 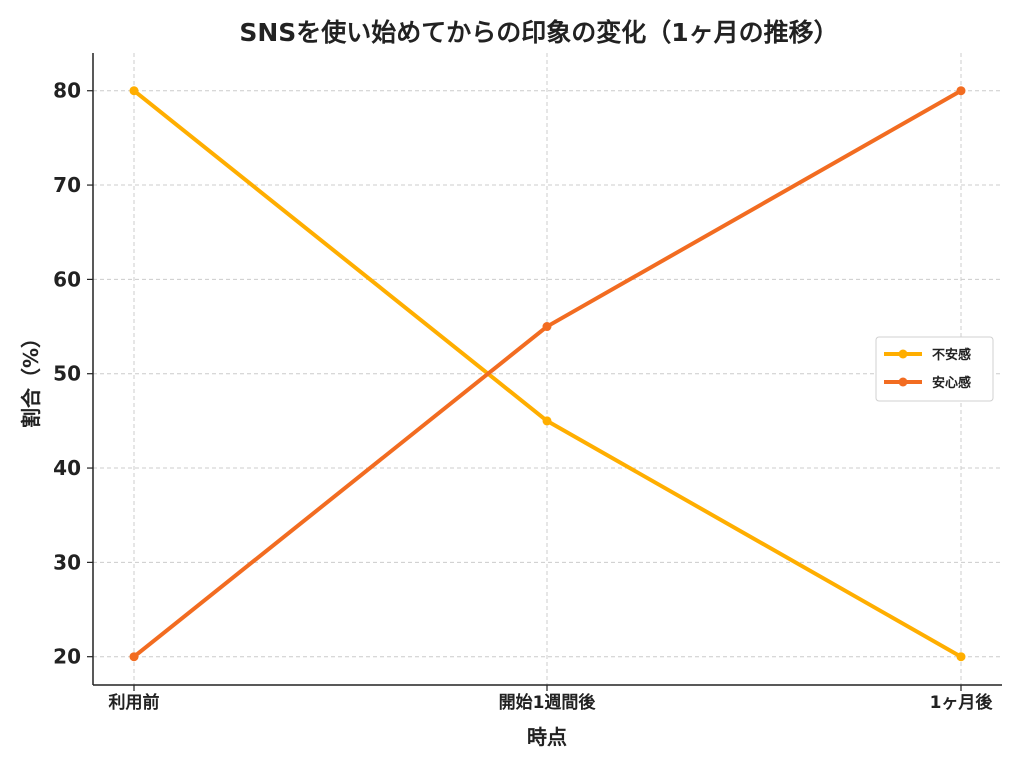 I want to click on y-tick-label: 70, so click(x=67, y=185).